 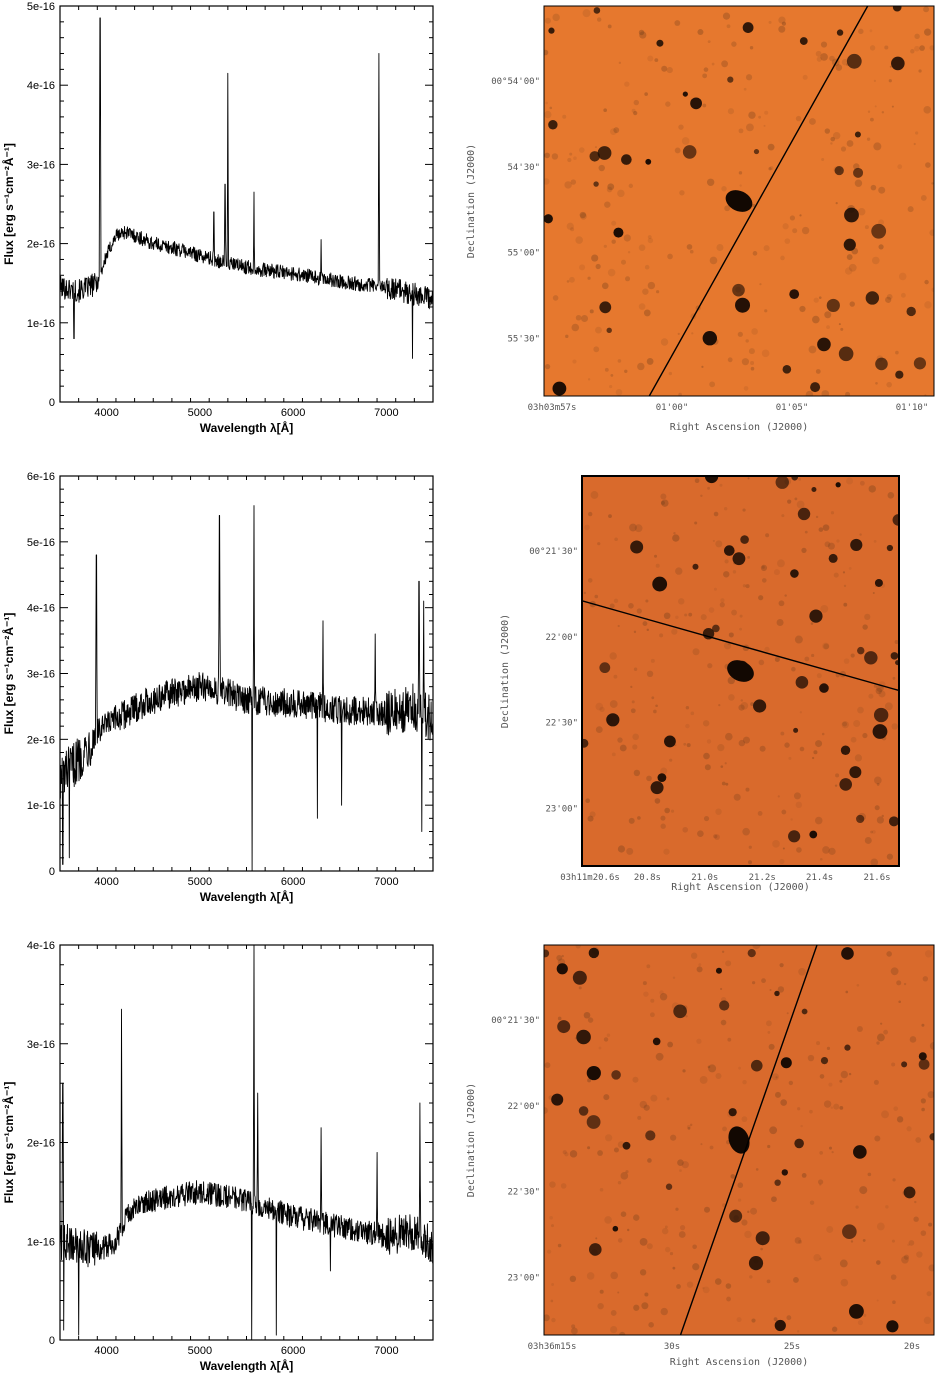 What do you see at coordinates (41, 1144) in the screenshot?
I see `y-tick-label: 2e-16` at bounding box center [41, 1144].